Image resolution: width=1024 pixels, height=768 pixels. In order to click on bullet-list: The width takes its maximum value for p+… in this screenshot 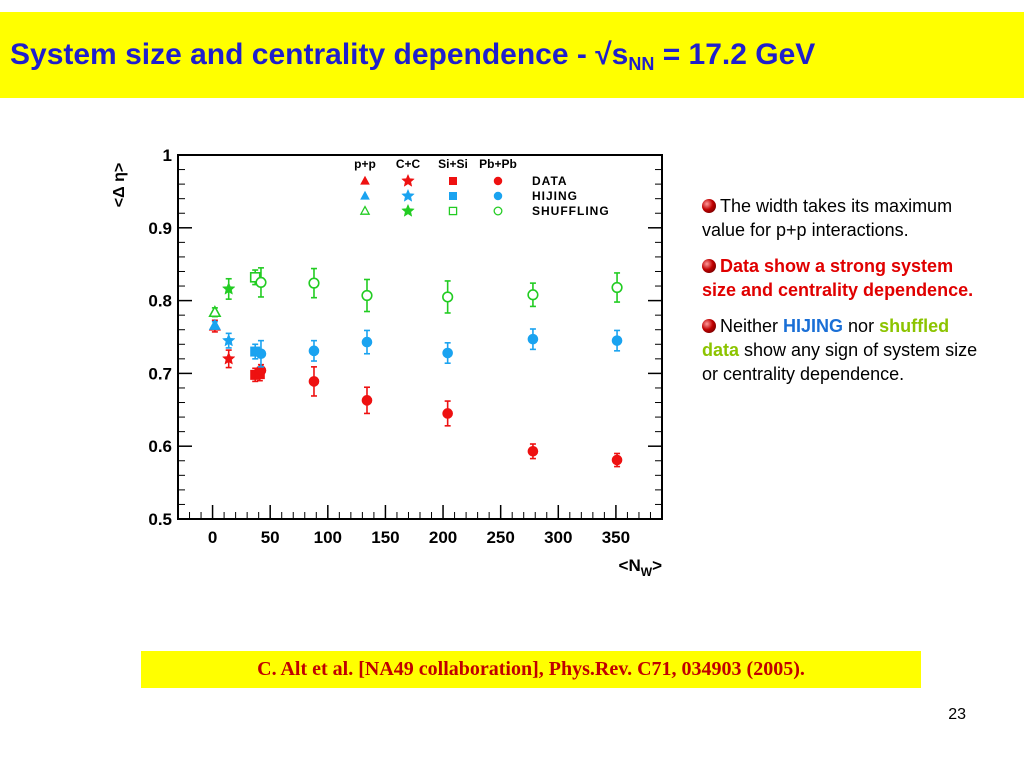, I will do `click(842, 296)`.